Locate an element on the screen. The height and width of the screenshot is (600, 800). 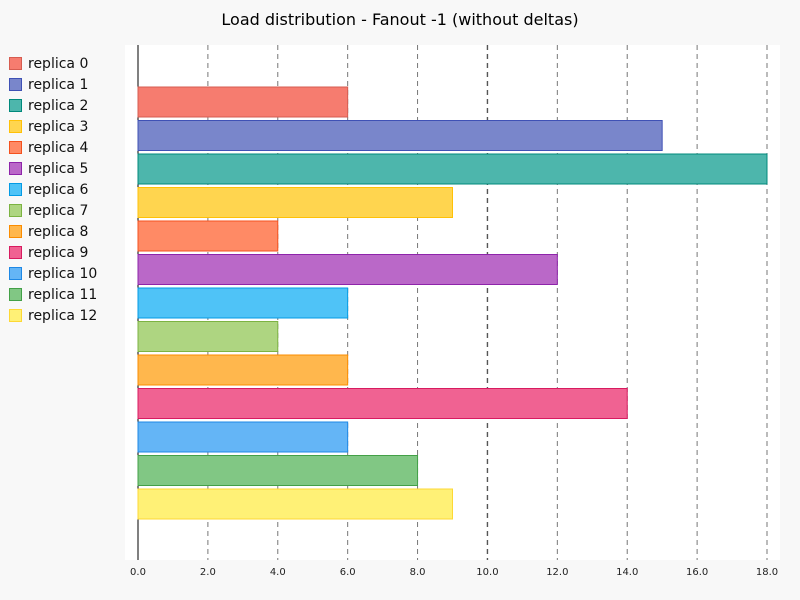
legend-item: replica 3 is located at coordinates (53, 126).